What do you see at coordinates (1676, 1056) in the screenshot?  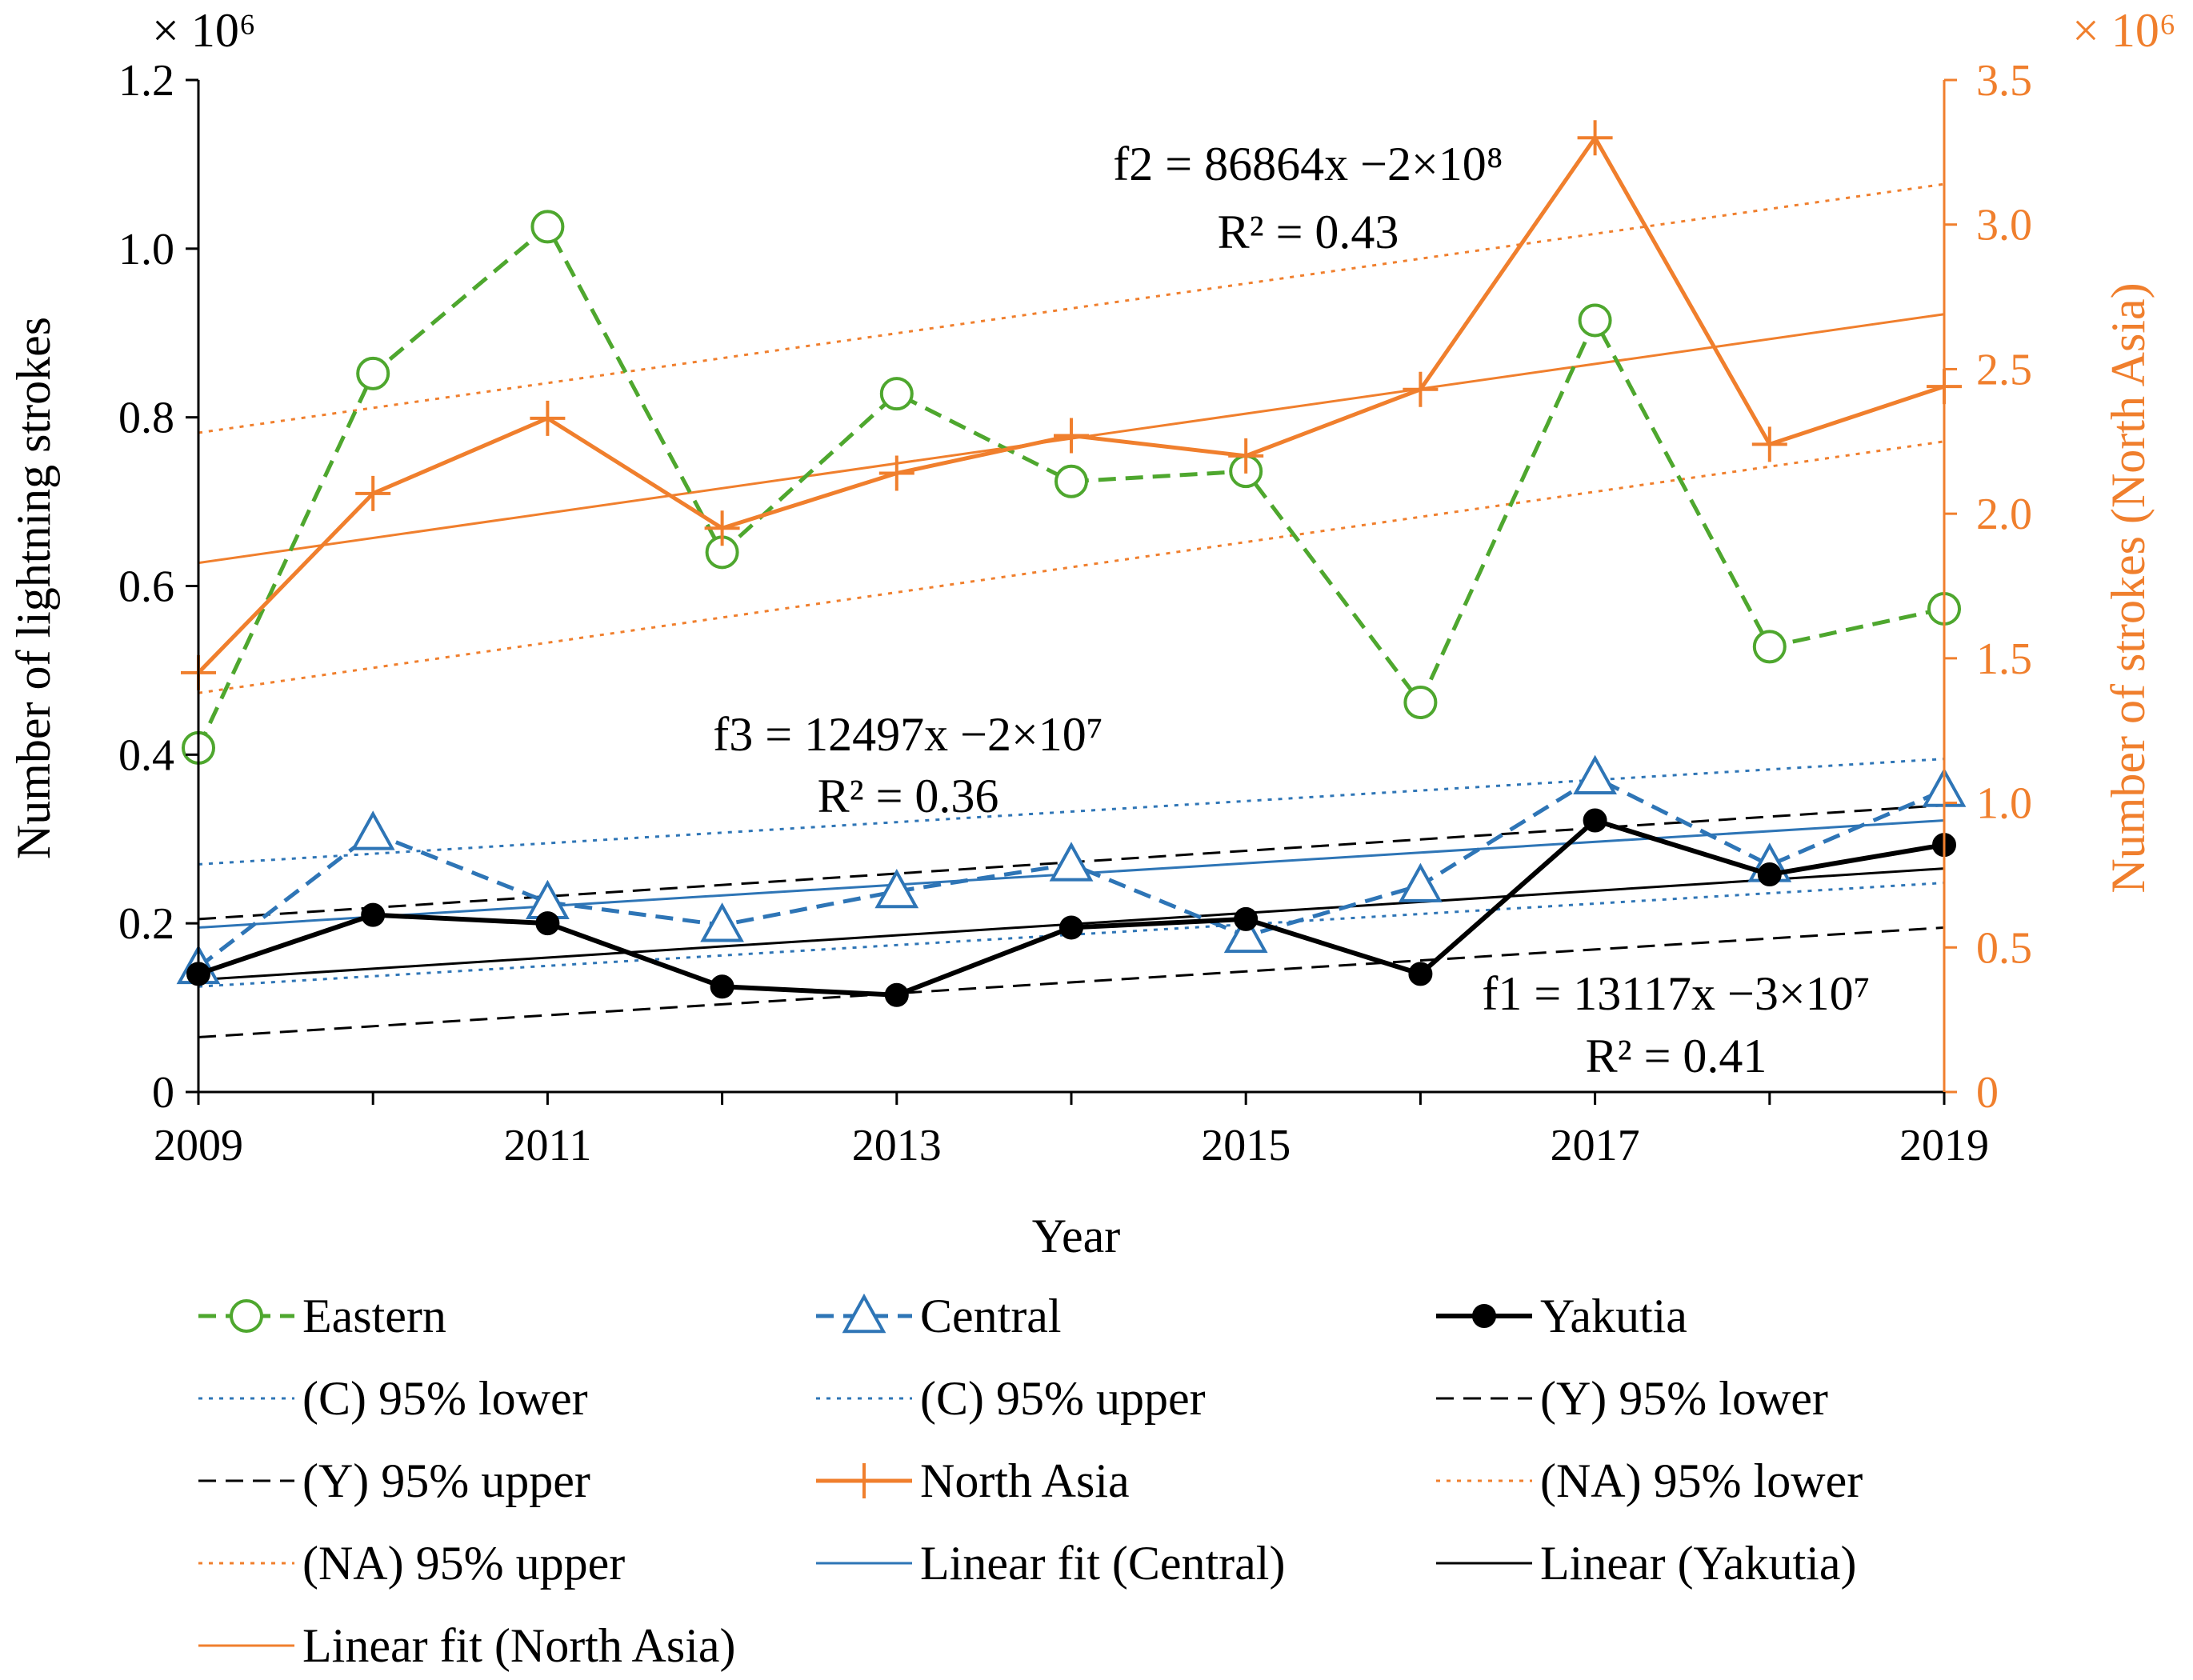 I see `f1-r-squared: R² = 0.41` at bounding box center [1676, 1056].